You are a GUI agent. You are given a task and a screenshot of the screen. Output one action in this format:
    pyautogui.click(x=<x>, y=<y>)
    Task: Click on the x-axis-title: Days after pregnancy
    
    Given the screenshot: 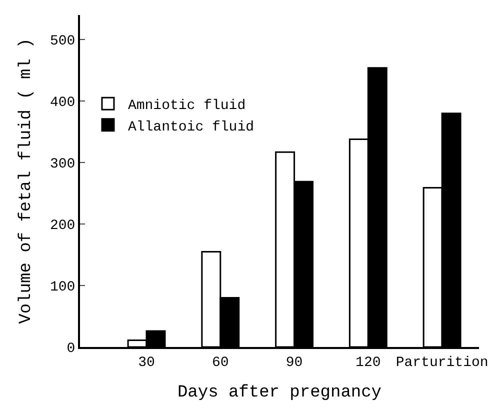 What is the action you would take?
    pyautogui.click(x=279, y=393)
    